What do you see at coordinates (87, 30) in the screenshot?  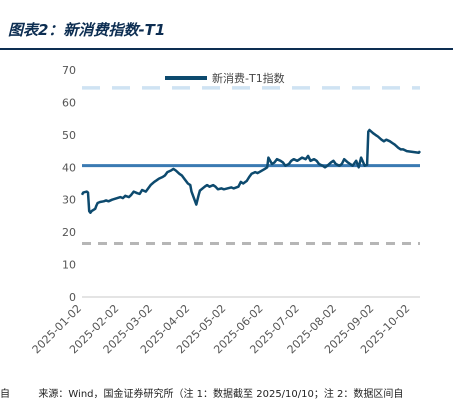 I see `chart-title: 图表2：新消费指数-T1` at bounding box center [87, 30].